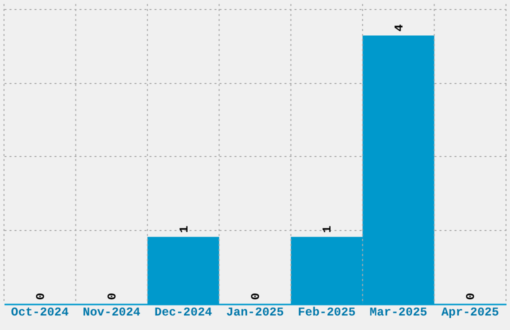 This screenshot has height=330, width=510. What do you see at coordinates (111, 313) in the screenshot?
I see `x-tick-label: Nov-2024` at bounding box center [111, 313].